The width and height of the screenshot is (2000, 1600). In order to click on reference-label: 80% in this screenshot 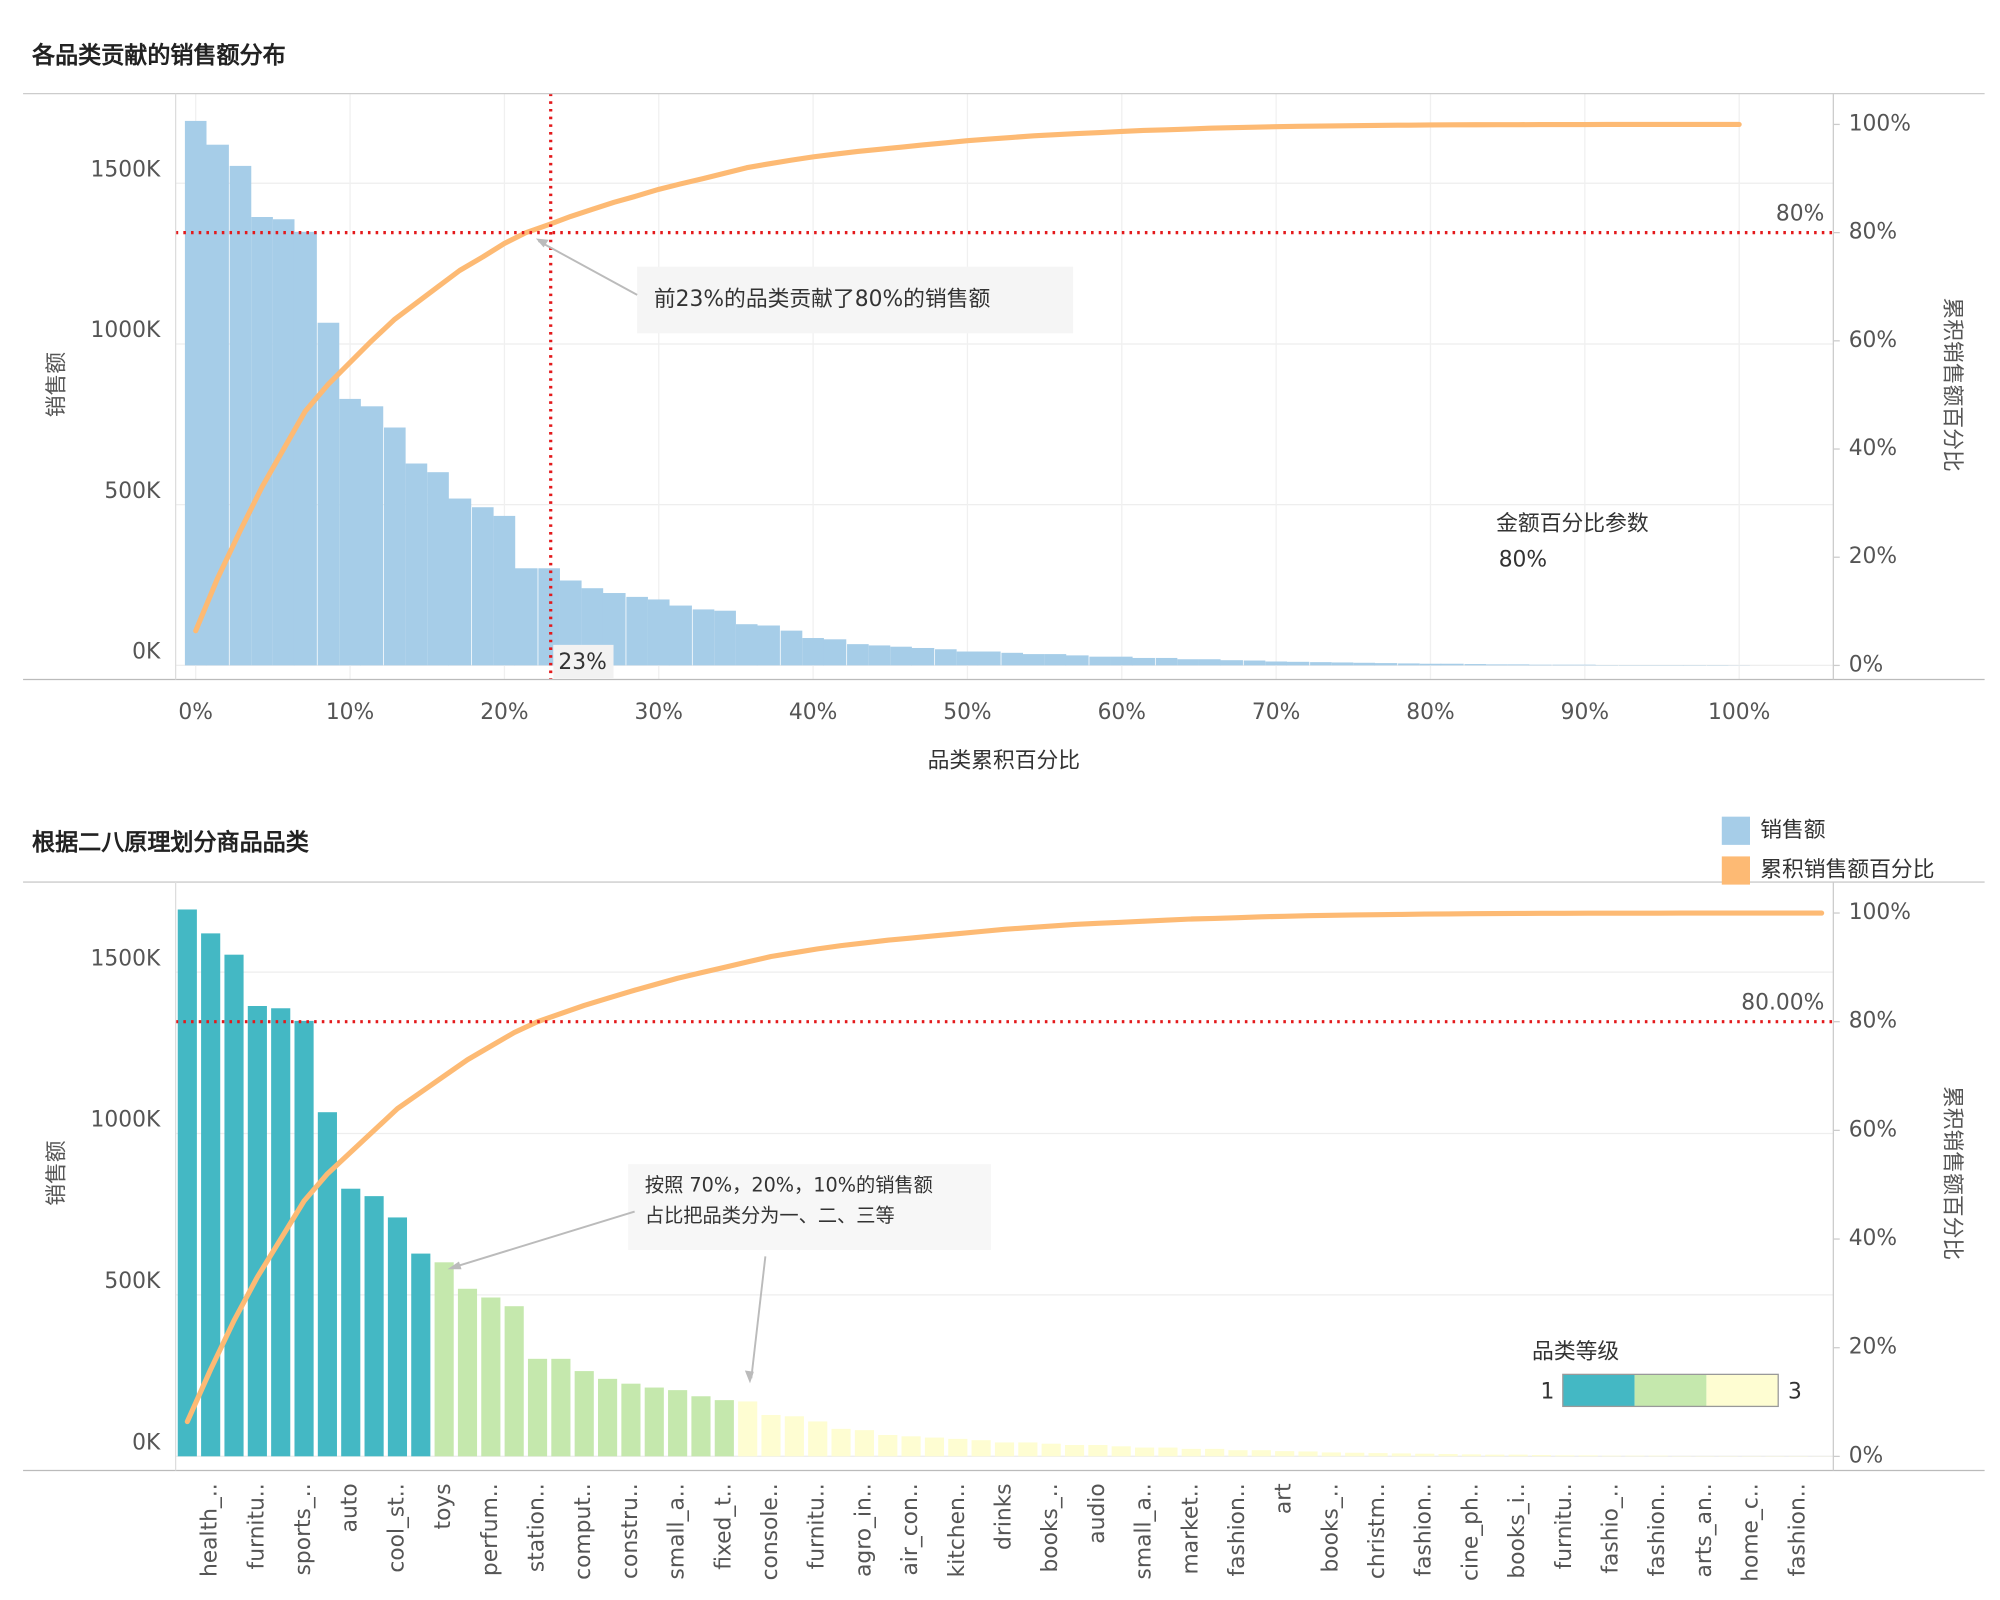, I will do `click(1800, 214)`.